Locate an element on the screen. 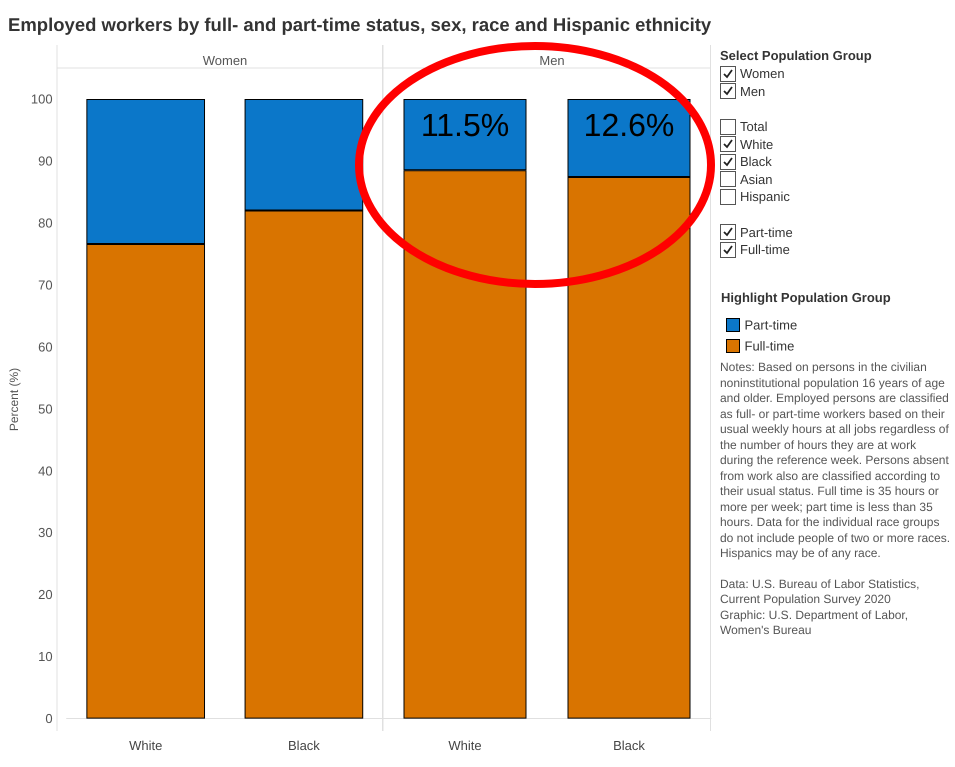  chart-title: Employed workers by full- and part-time status, sex, race and Hispanic ethnicity is located at coordinates (360, 25).